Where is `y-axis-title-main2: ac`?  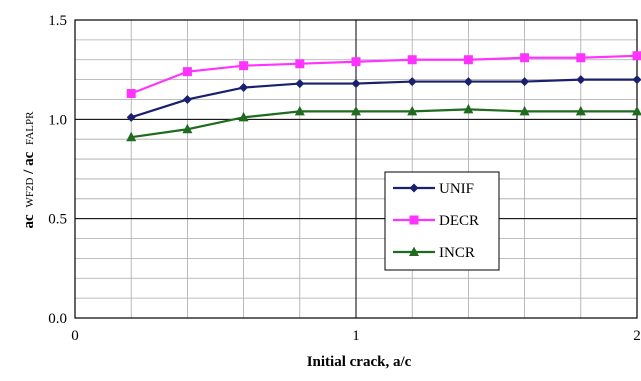
y-axis-title-main2: ac is located at coordinates (29, 158).